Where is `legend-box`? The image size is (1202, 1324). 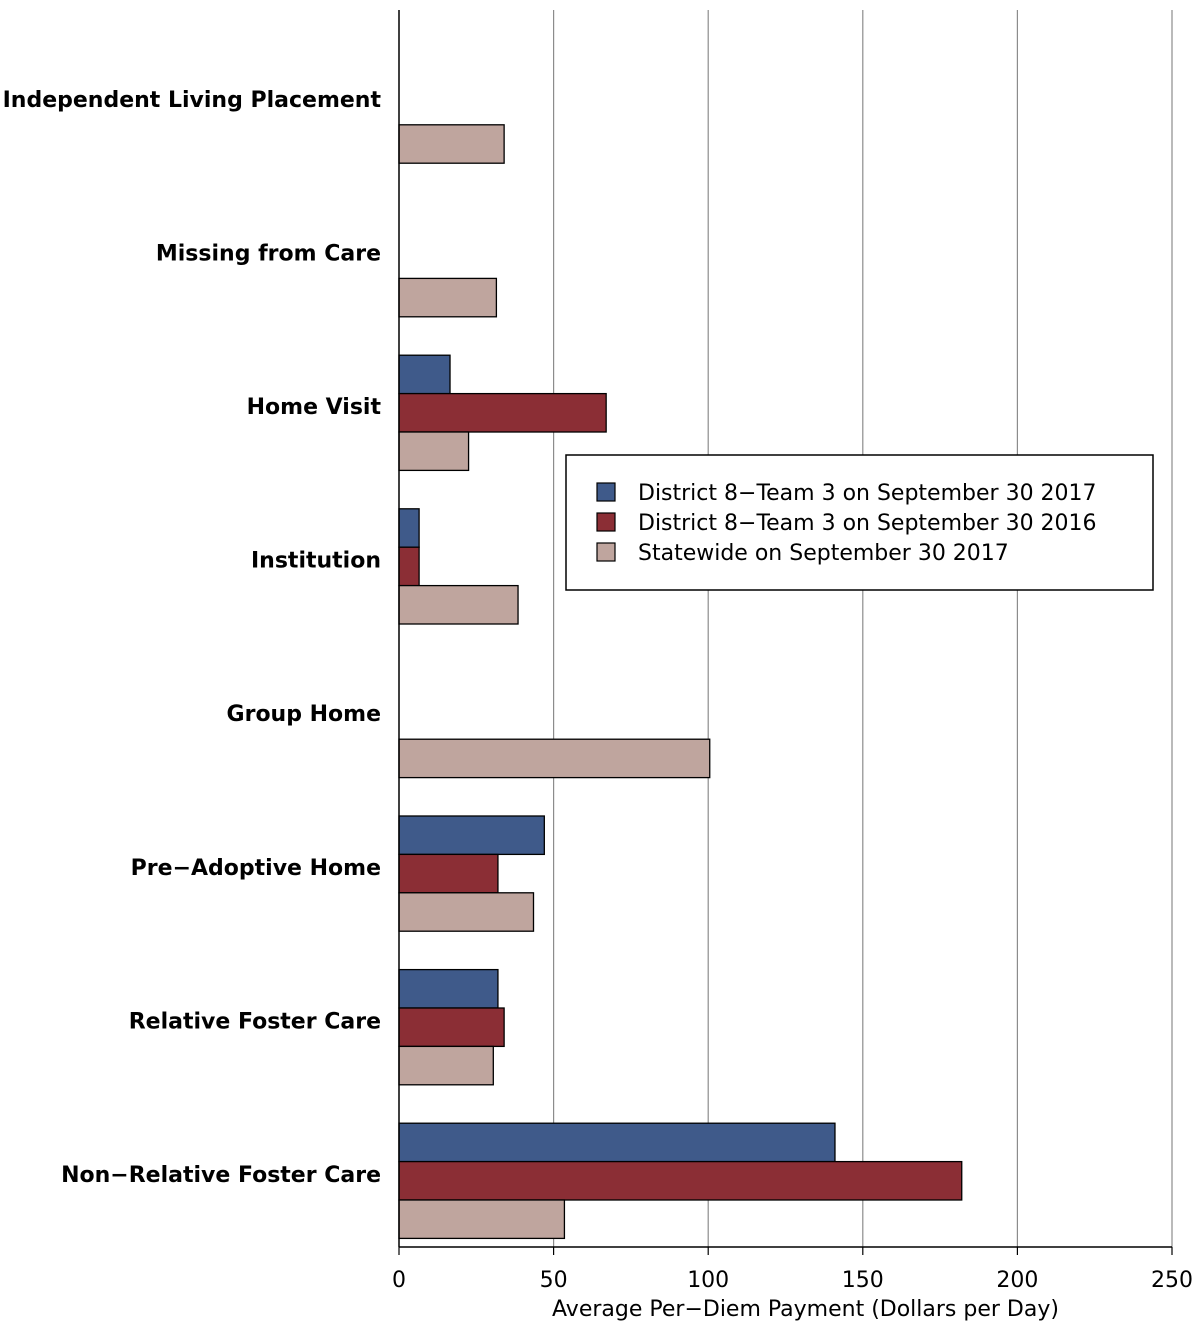 legend-box is located at coordinates (859, 522).